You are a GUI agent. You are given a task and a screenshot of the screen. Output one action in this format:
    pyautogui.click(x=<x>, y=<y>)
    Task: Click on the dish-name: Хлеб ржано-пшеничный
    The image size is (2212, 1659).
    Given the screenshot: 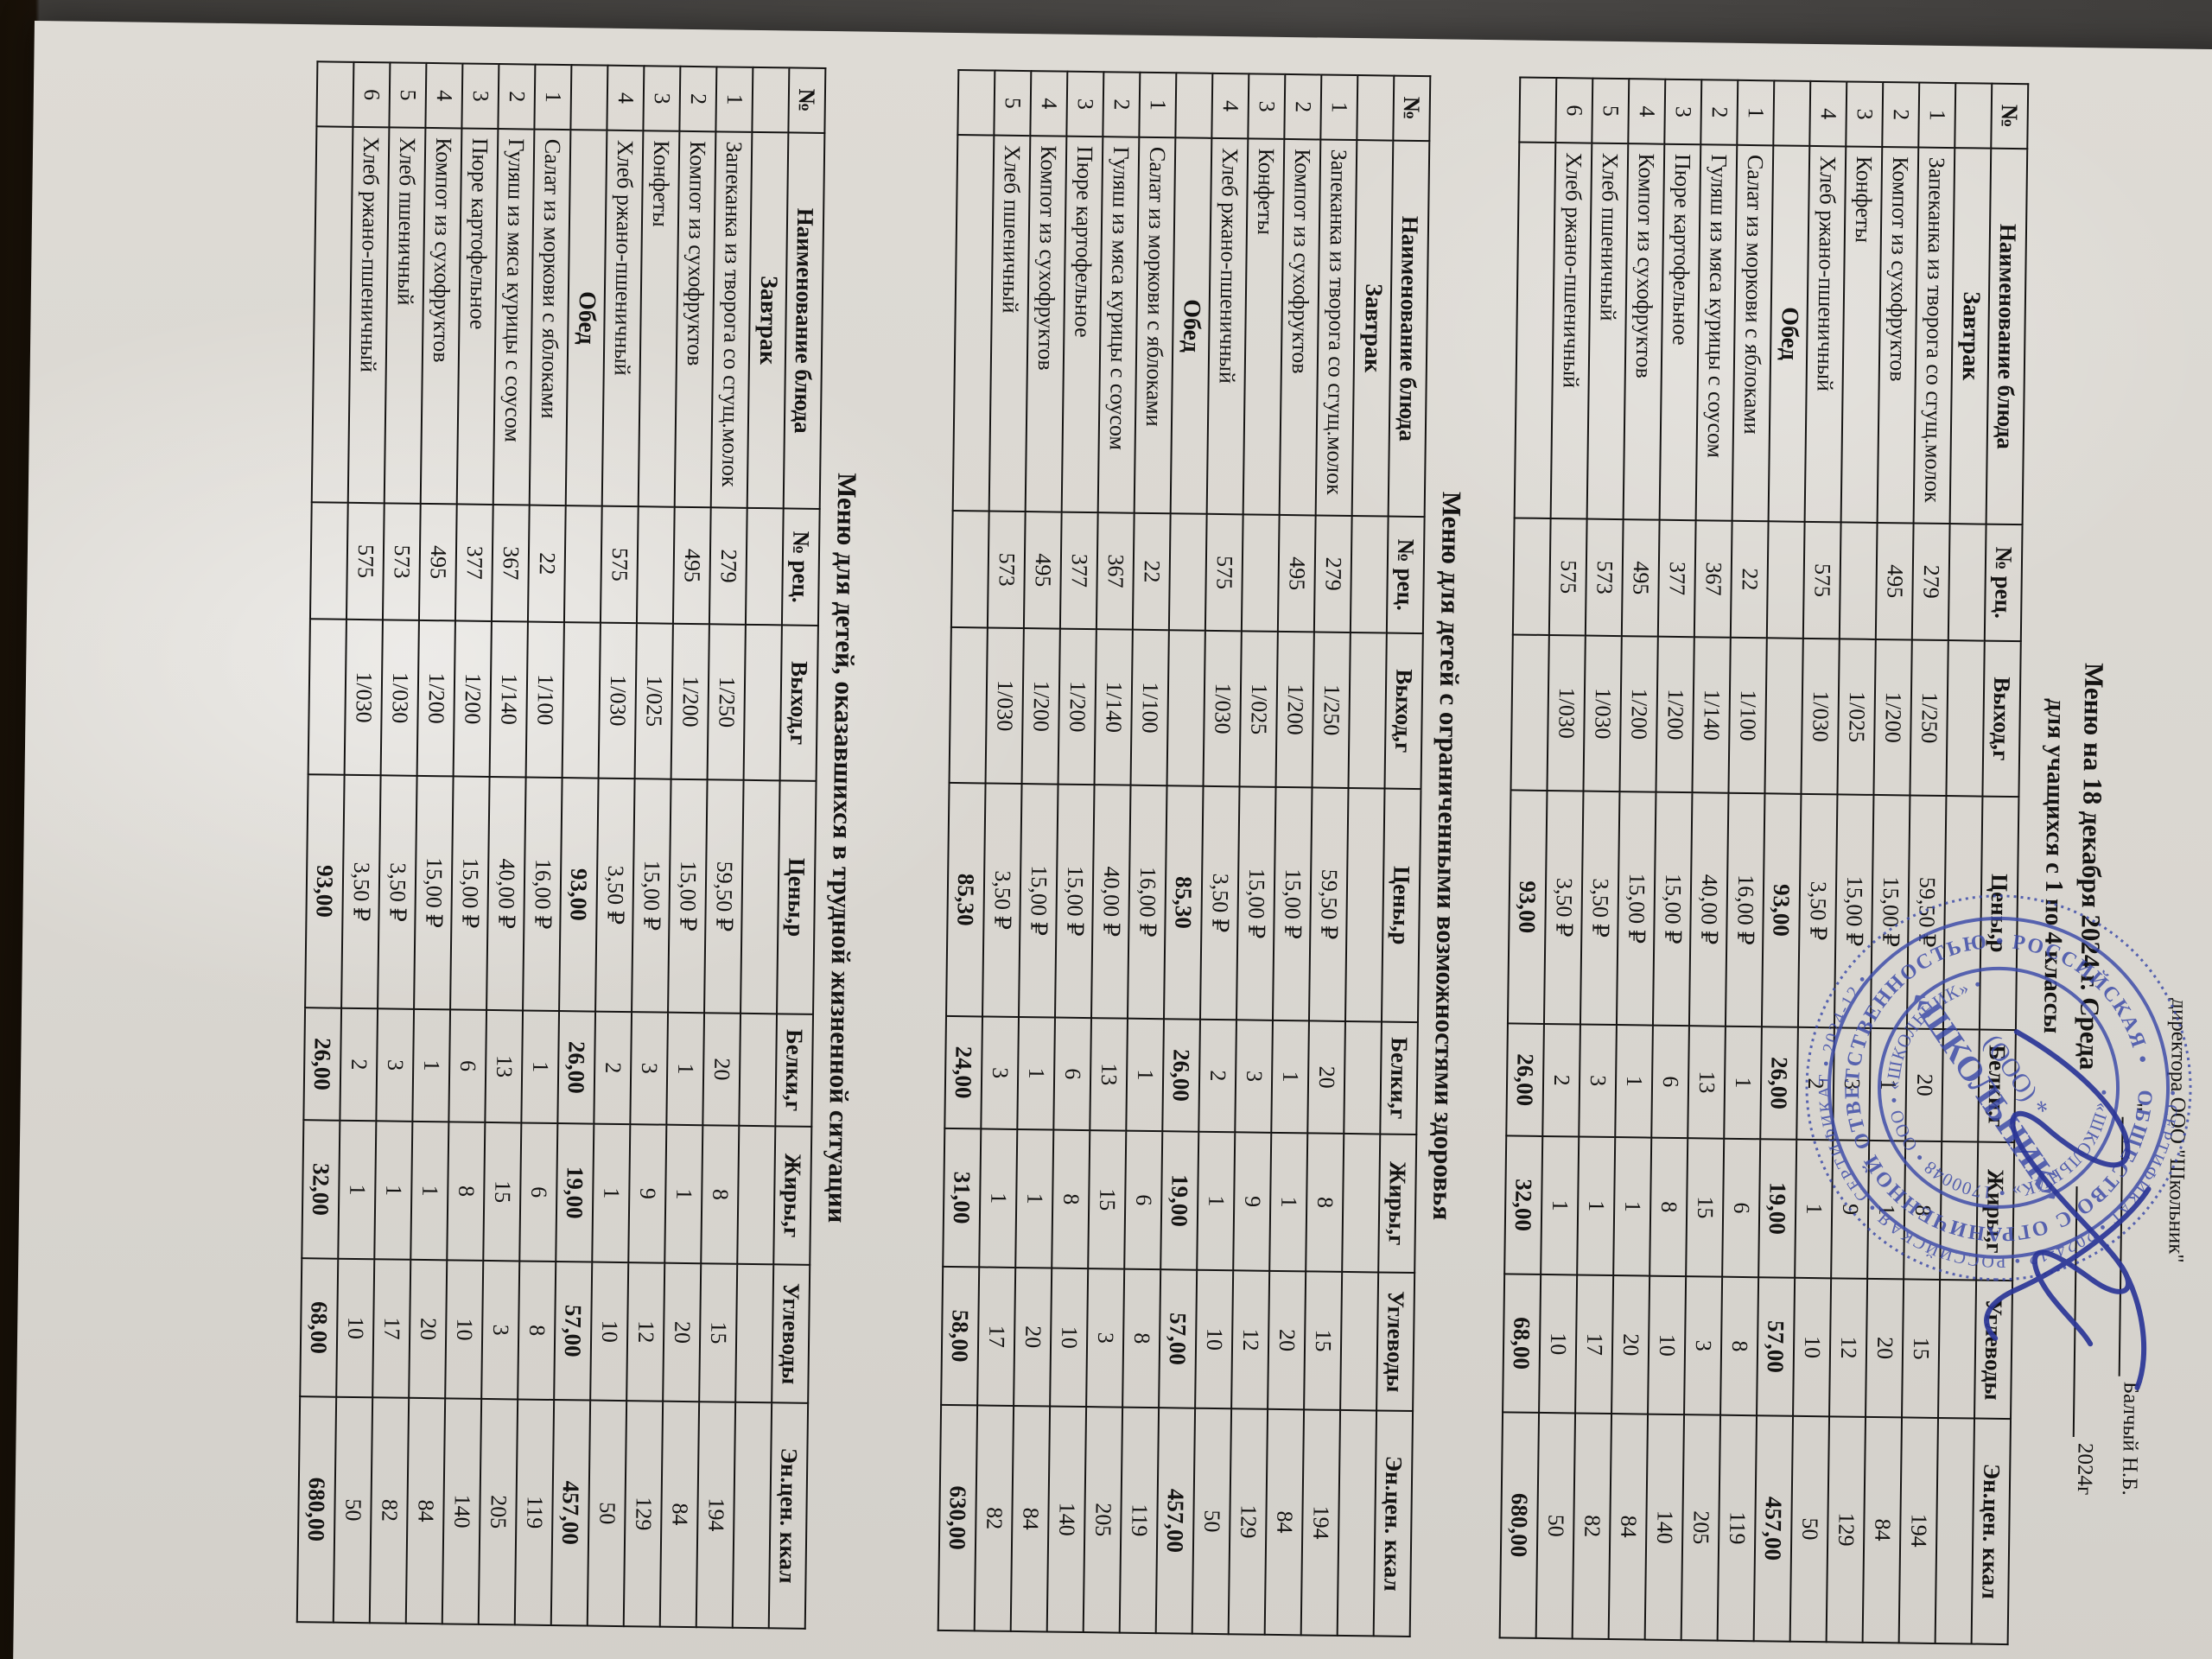 What is the action you would take?
    pyautogui.click(x=1825, y=334)
    